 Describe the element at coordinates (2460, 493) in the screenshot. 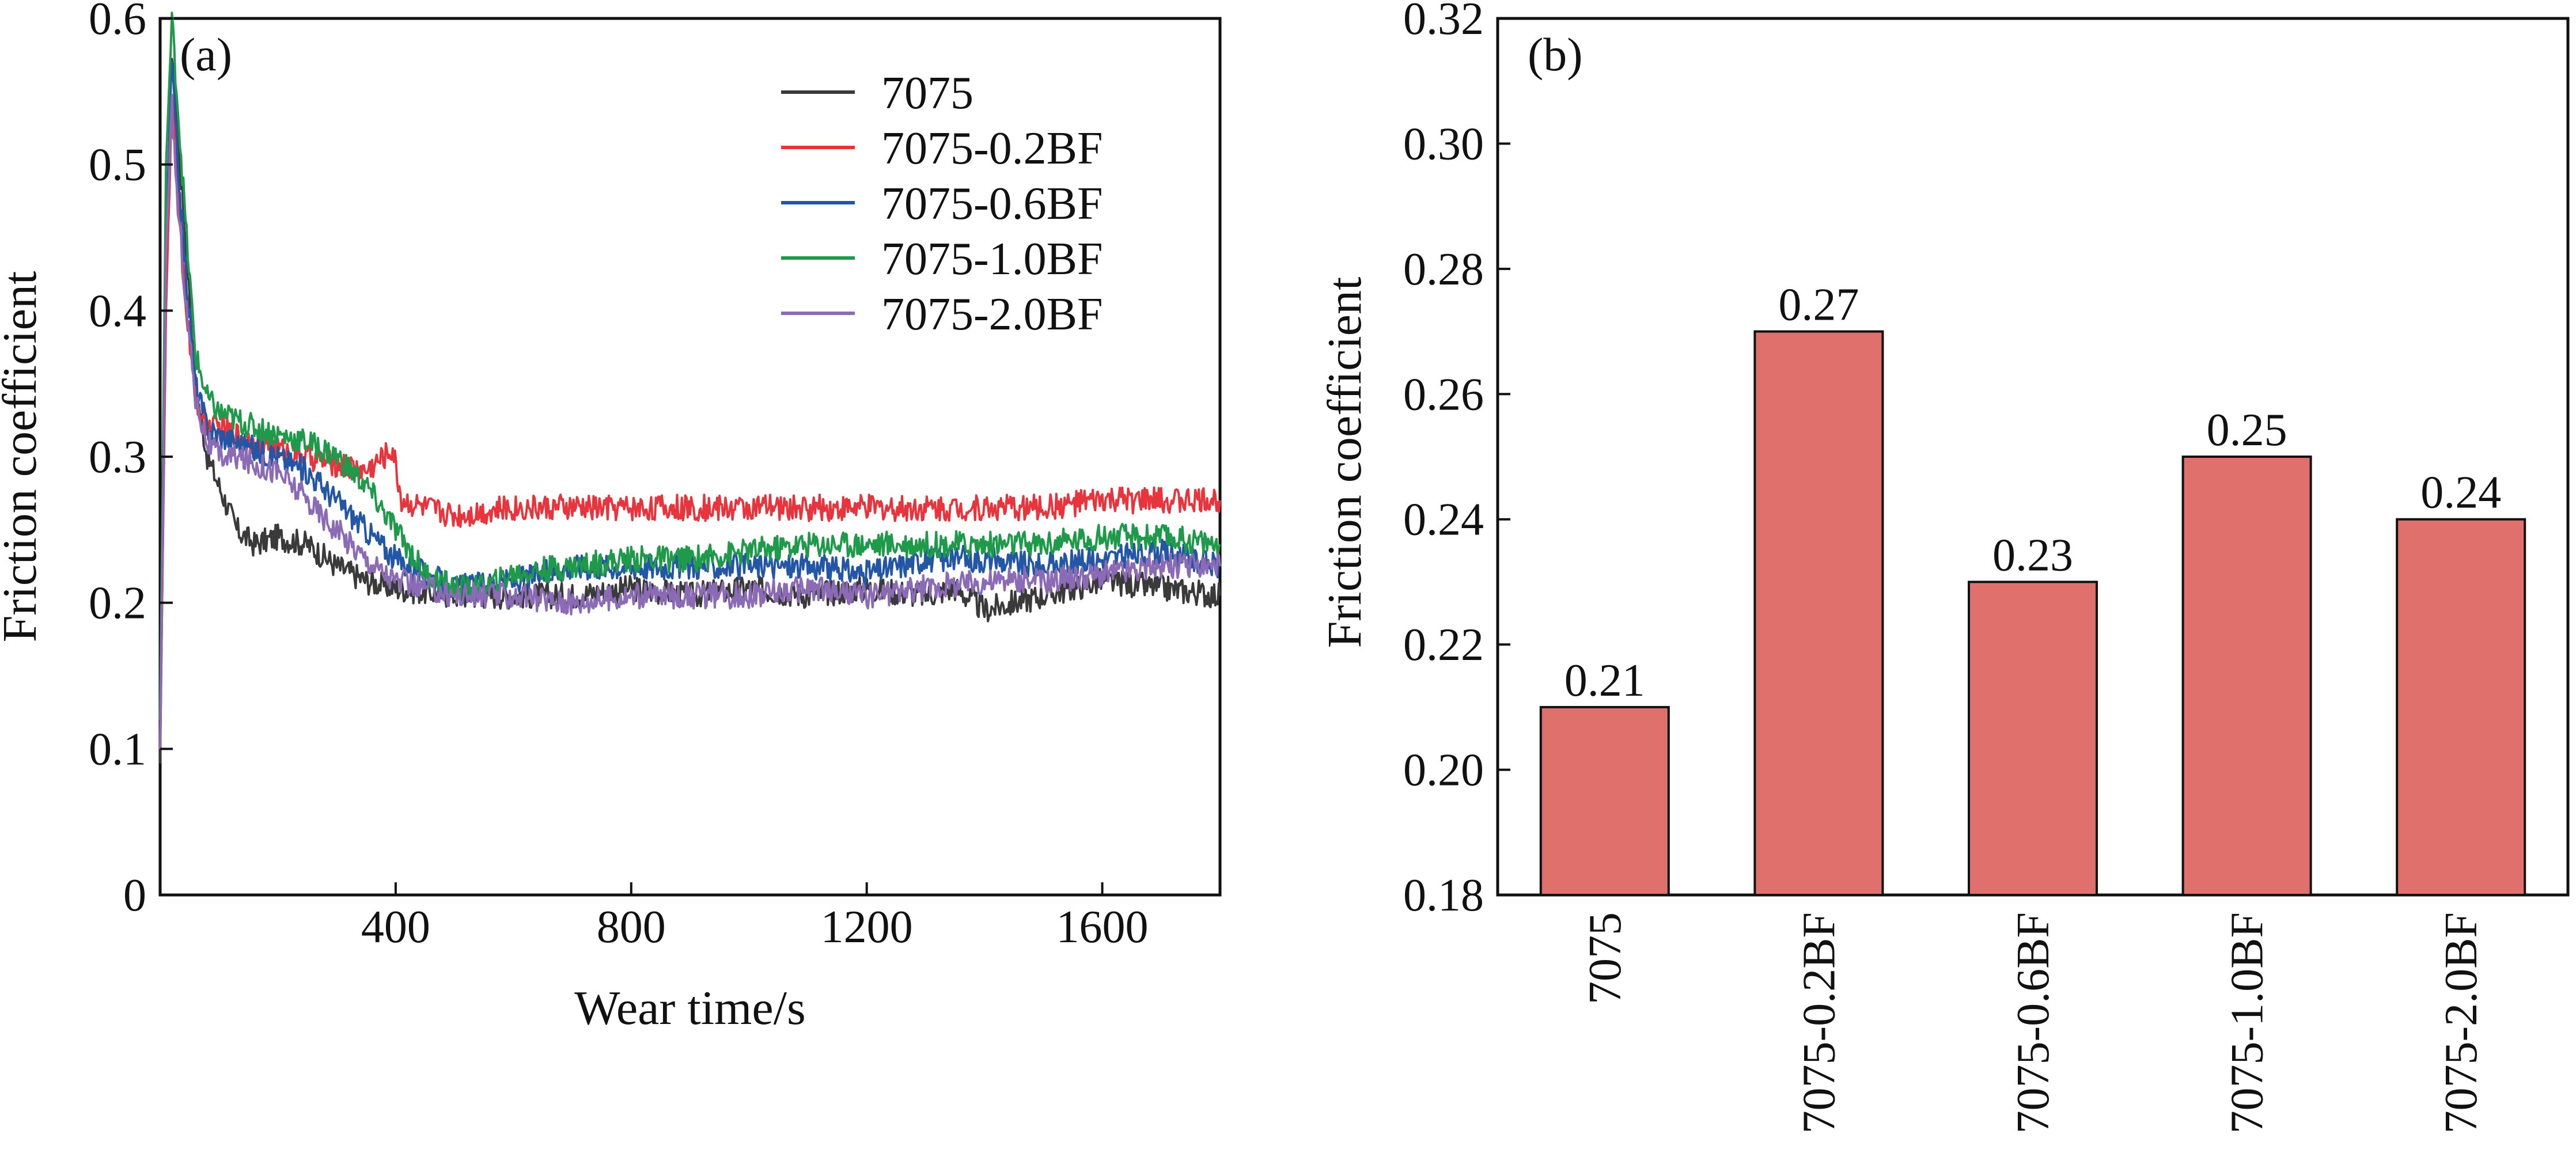

I see `bar-value-label: 0.24` at that location.